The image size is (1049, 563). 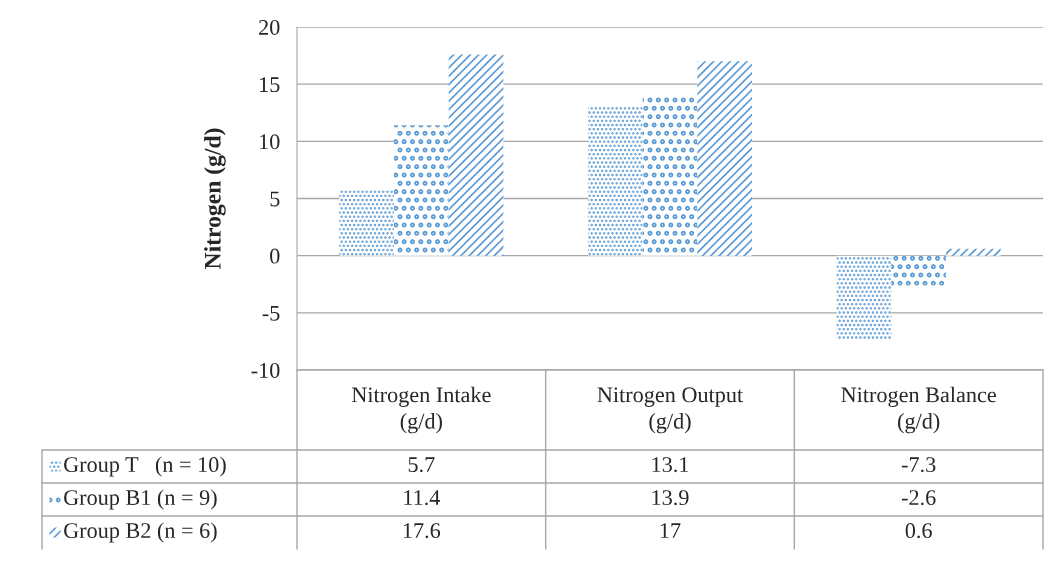 What do you see at coordinates (421, 465) in the screenshot?
I see `data-label: 5.7` at bounding box center [421, 465].